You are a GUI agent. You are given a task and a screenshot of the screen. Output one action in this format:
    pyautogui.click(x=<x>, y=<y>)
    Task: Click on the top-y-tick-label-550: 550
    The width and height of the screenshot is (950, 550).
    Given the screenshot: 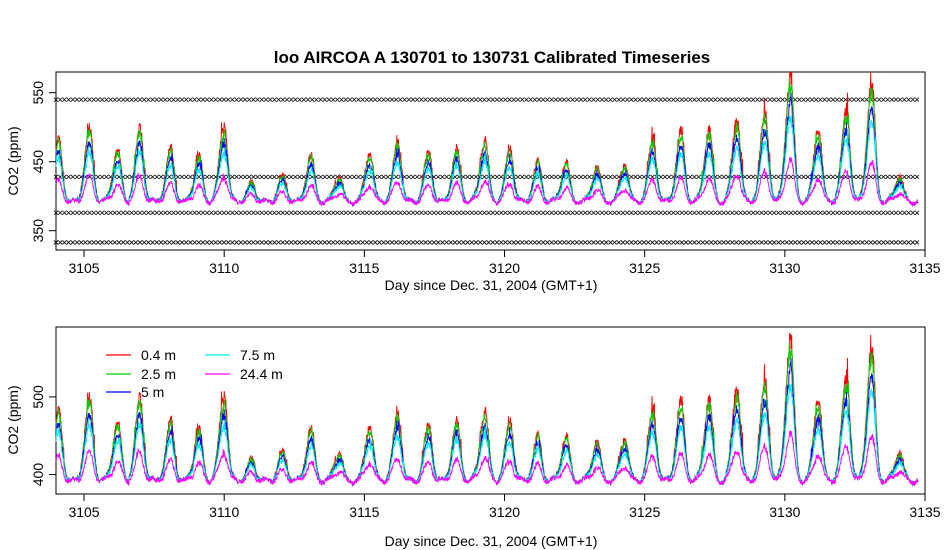 What is the action you would take?
    pyautogui.click(x=38, y=93)
    